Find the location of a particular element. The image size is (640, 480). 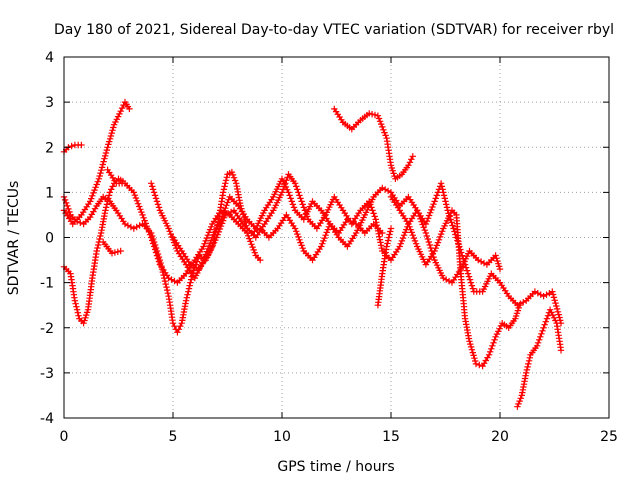

y-tick-label: -3 is located at coordinates (47, 374).